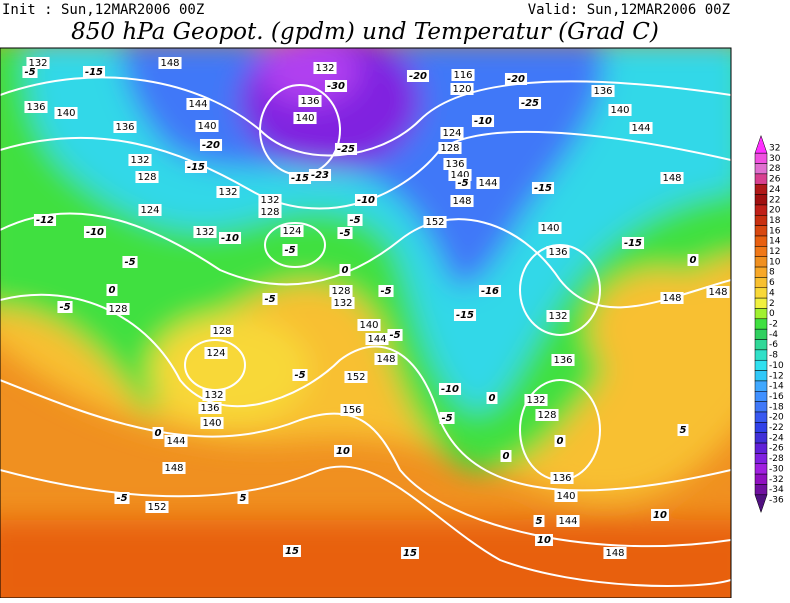  I want to click on colorbar-label: 4, so click(772, 293).